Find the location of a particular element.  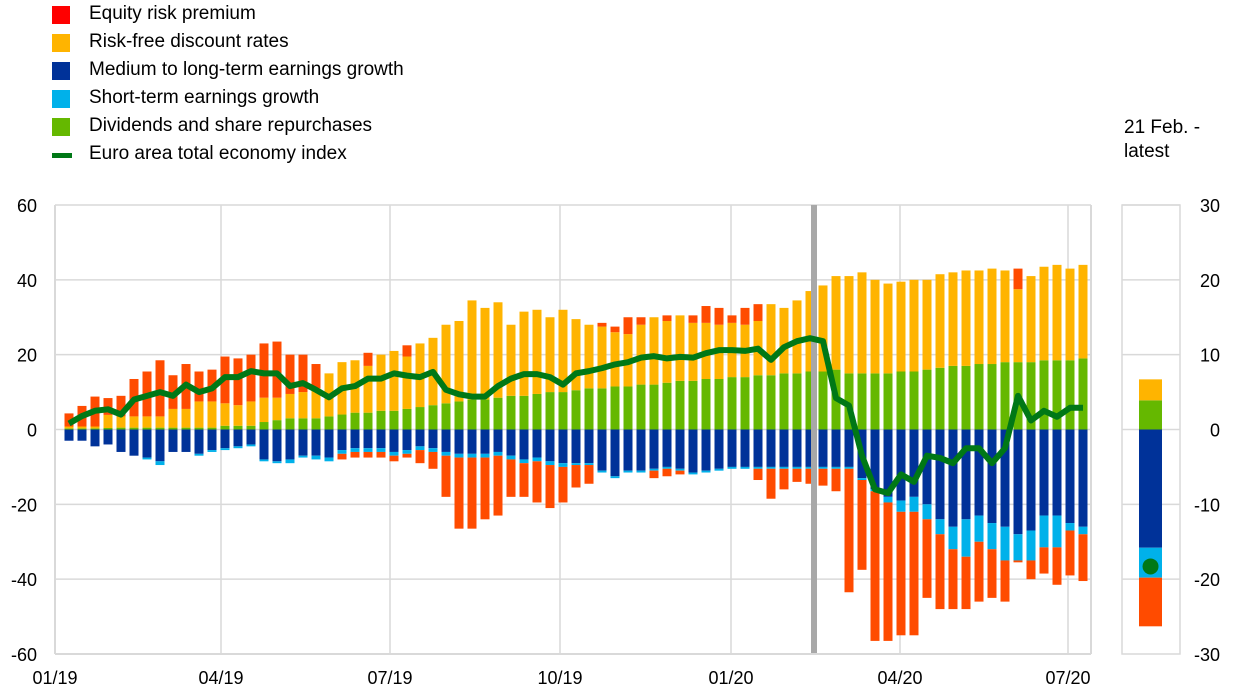

right-axis-tick: -10 is located at coordinates (1207, 505).